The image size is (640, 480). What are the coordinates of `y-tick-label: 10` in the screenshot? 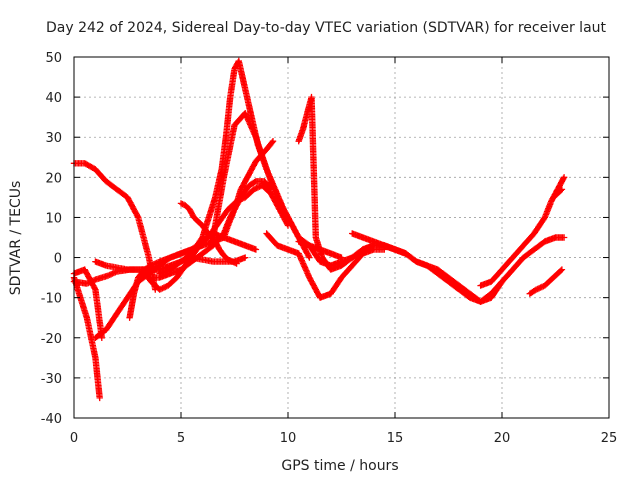 It's located at (53, 218).